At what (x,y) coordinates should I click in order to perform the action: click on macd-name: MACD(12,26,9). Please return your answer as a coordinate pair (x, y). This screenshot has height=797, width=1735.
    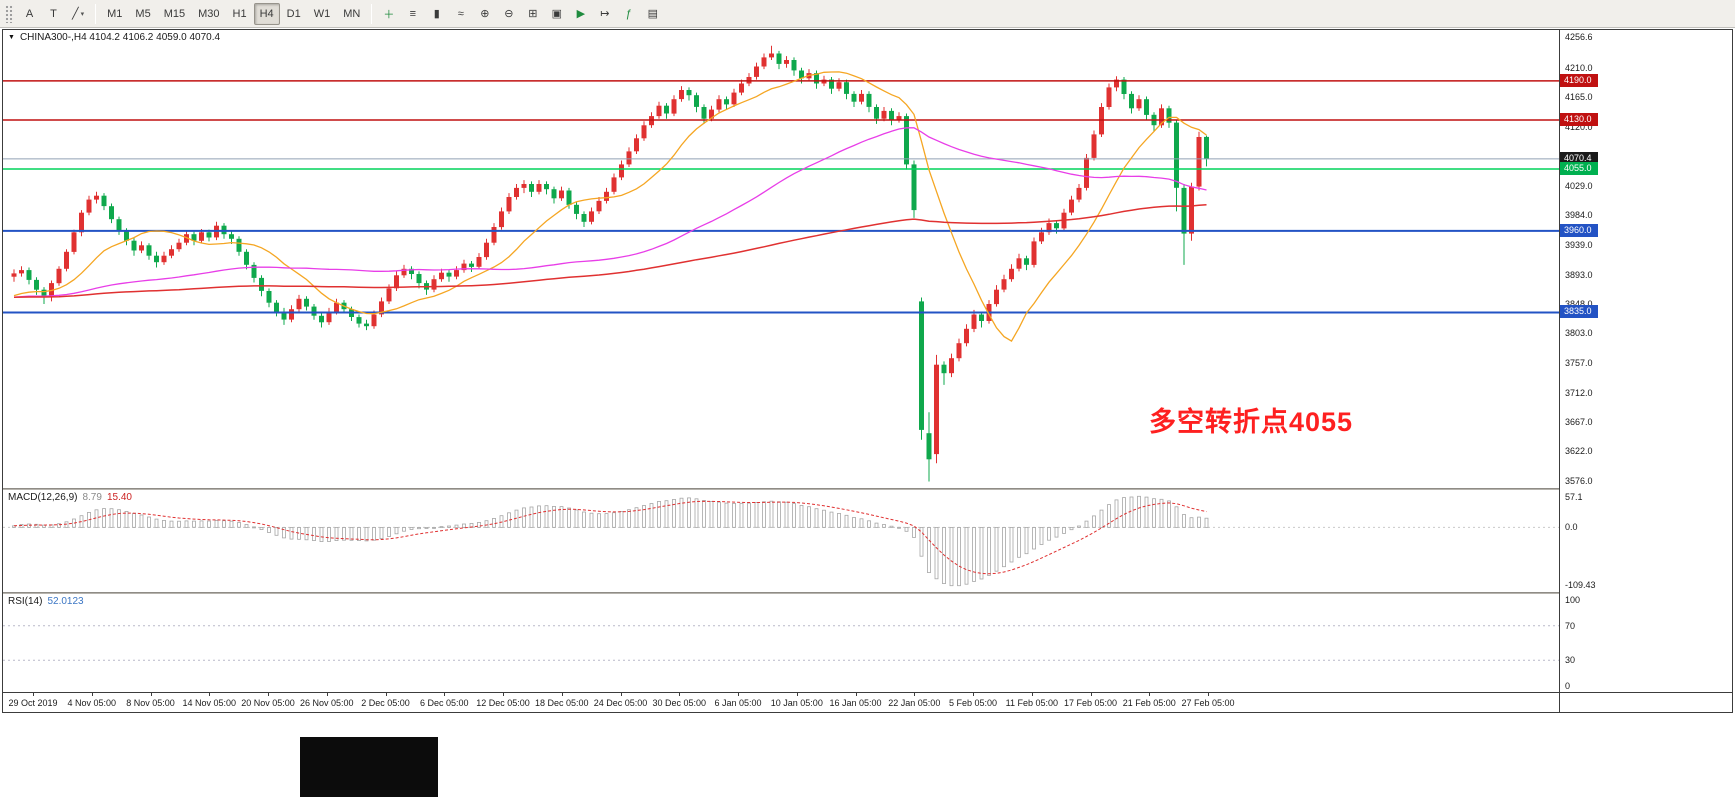
    Looking at the image, I should click on (43, 497).